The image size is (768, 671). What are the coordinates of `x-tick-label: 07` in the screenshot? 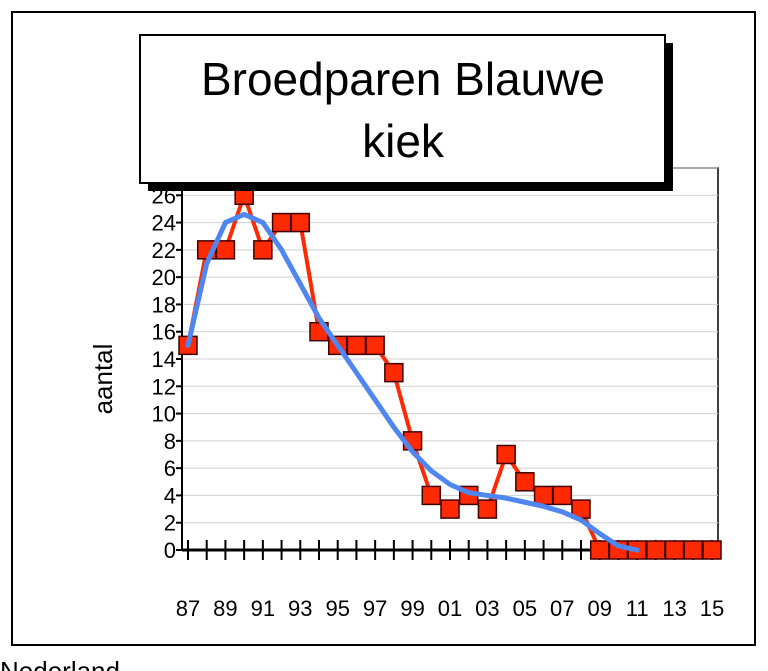 It's located at (562, 608).